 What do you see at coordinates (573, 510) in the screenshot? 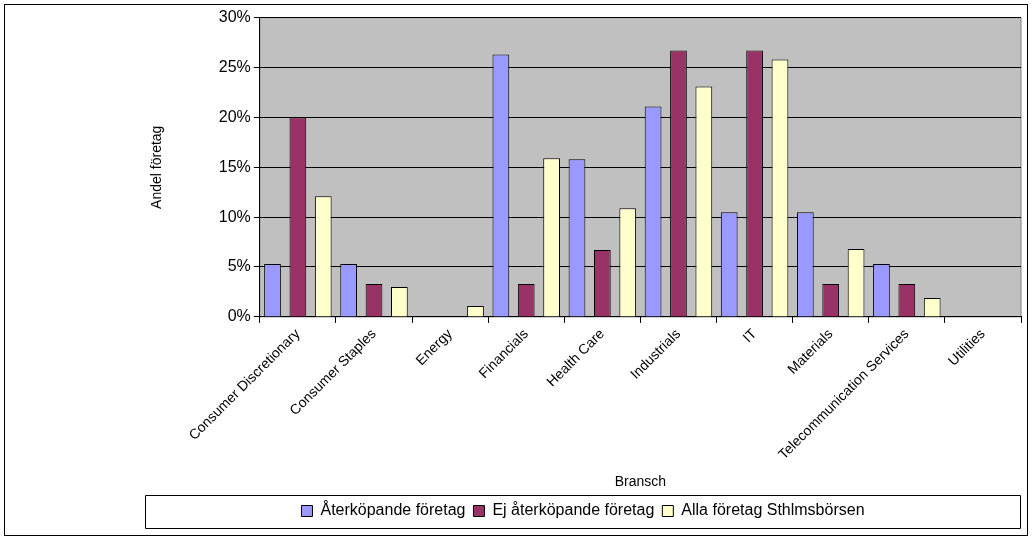
I see `legend-label: Ej återköpande företag` at bounding box center [573, 510].